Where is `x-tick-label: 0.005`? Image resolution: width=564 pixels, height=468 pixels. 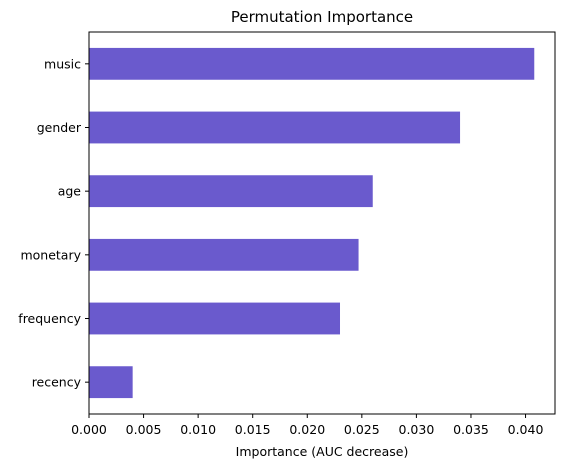 x-tick-label: 0.005 is located at coordinates (144, 429).